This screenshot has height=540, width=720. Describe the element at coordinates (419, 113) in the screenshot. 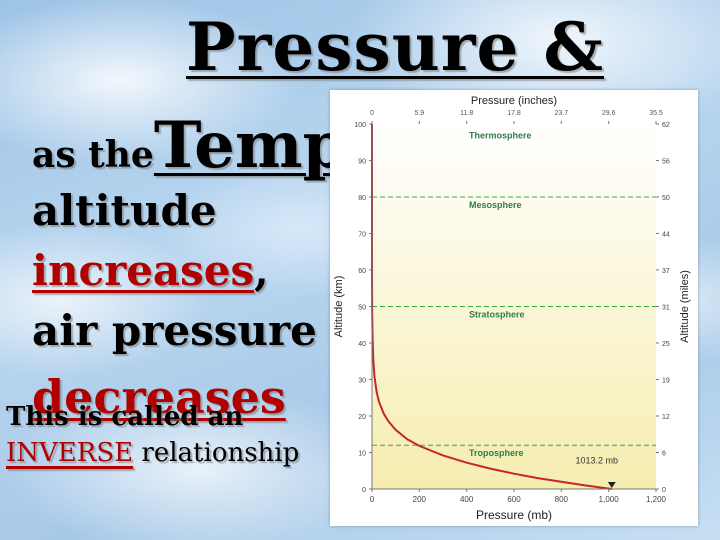

I see `x2-tick-label: 5.9` at that location.